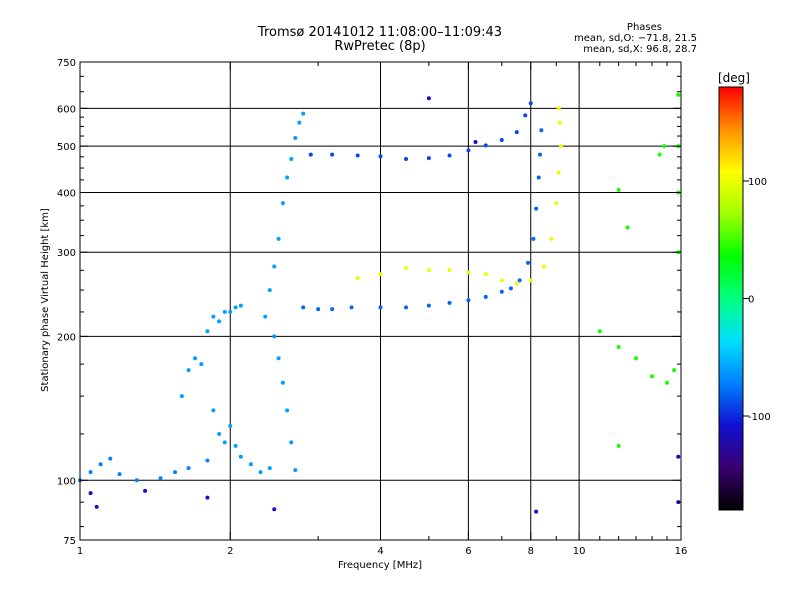  I want to click on y-tick-label: 75, so click(69, 541).